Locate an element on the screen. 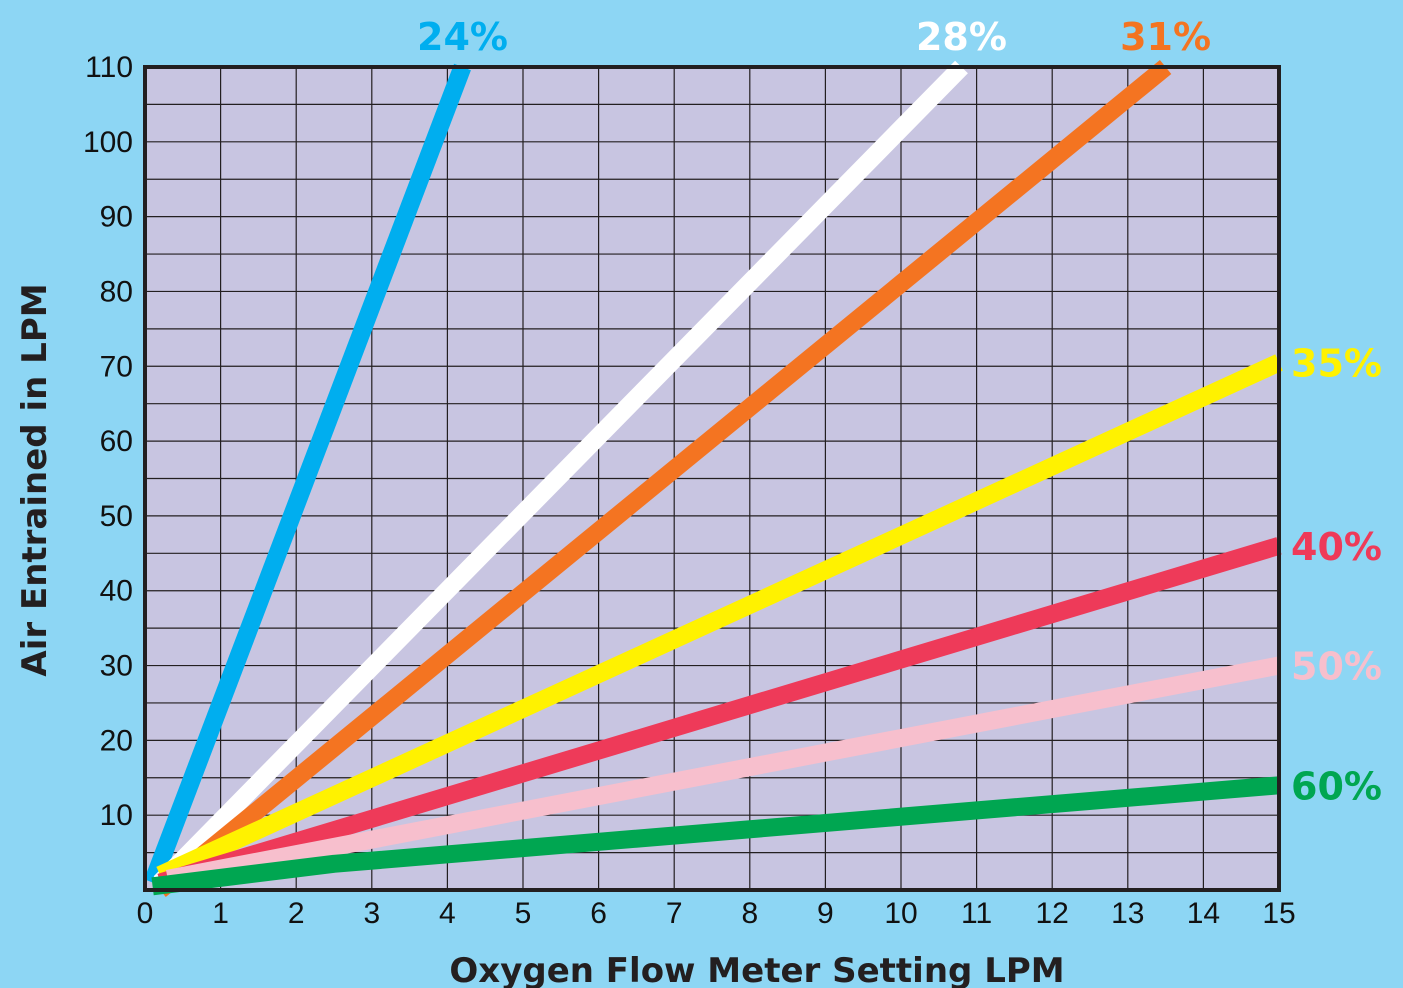 Image resolution: width=1403 pixels, height=988 pixels. x-tick-label: 14 is located at coordinates (1203, 913).